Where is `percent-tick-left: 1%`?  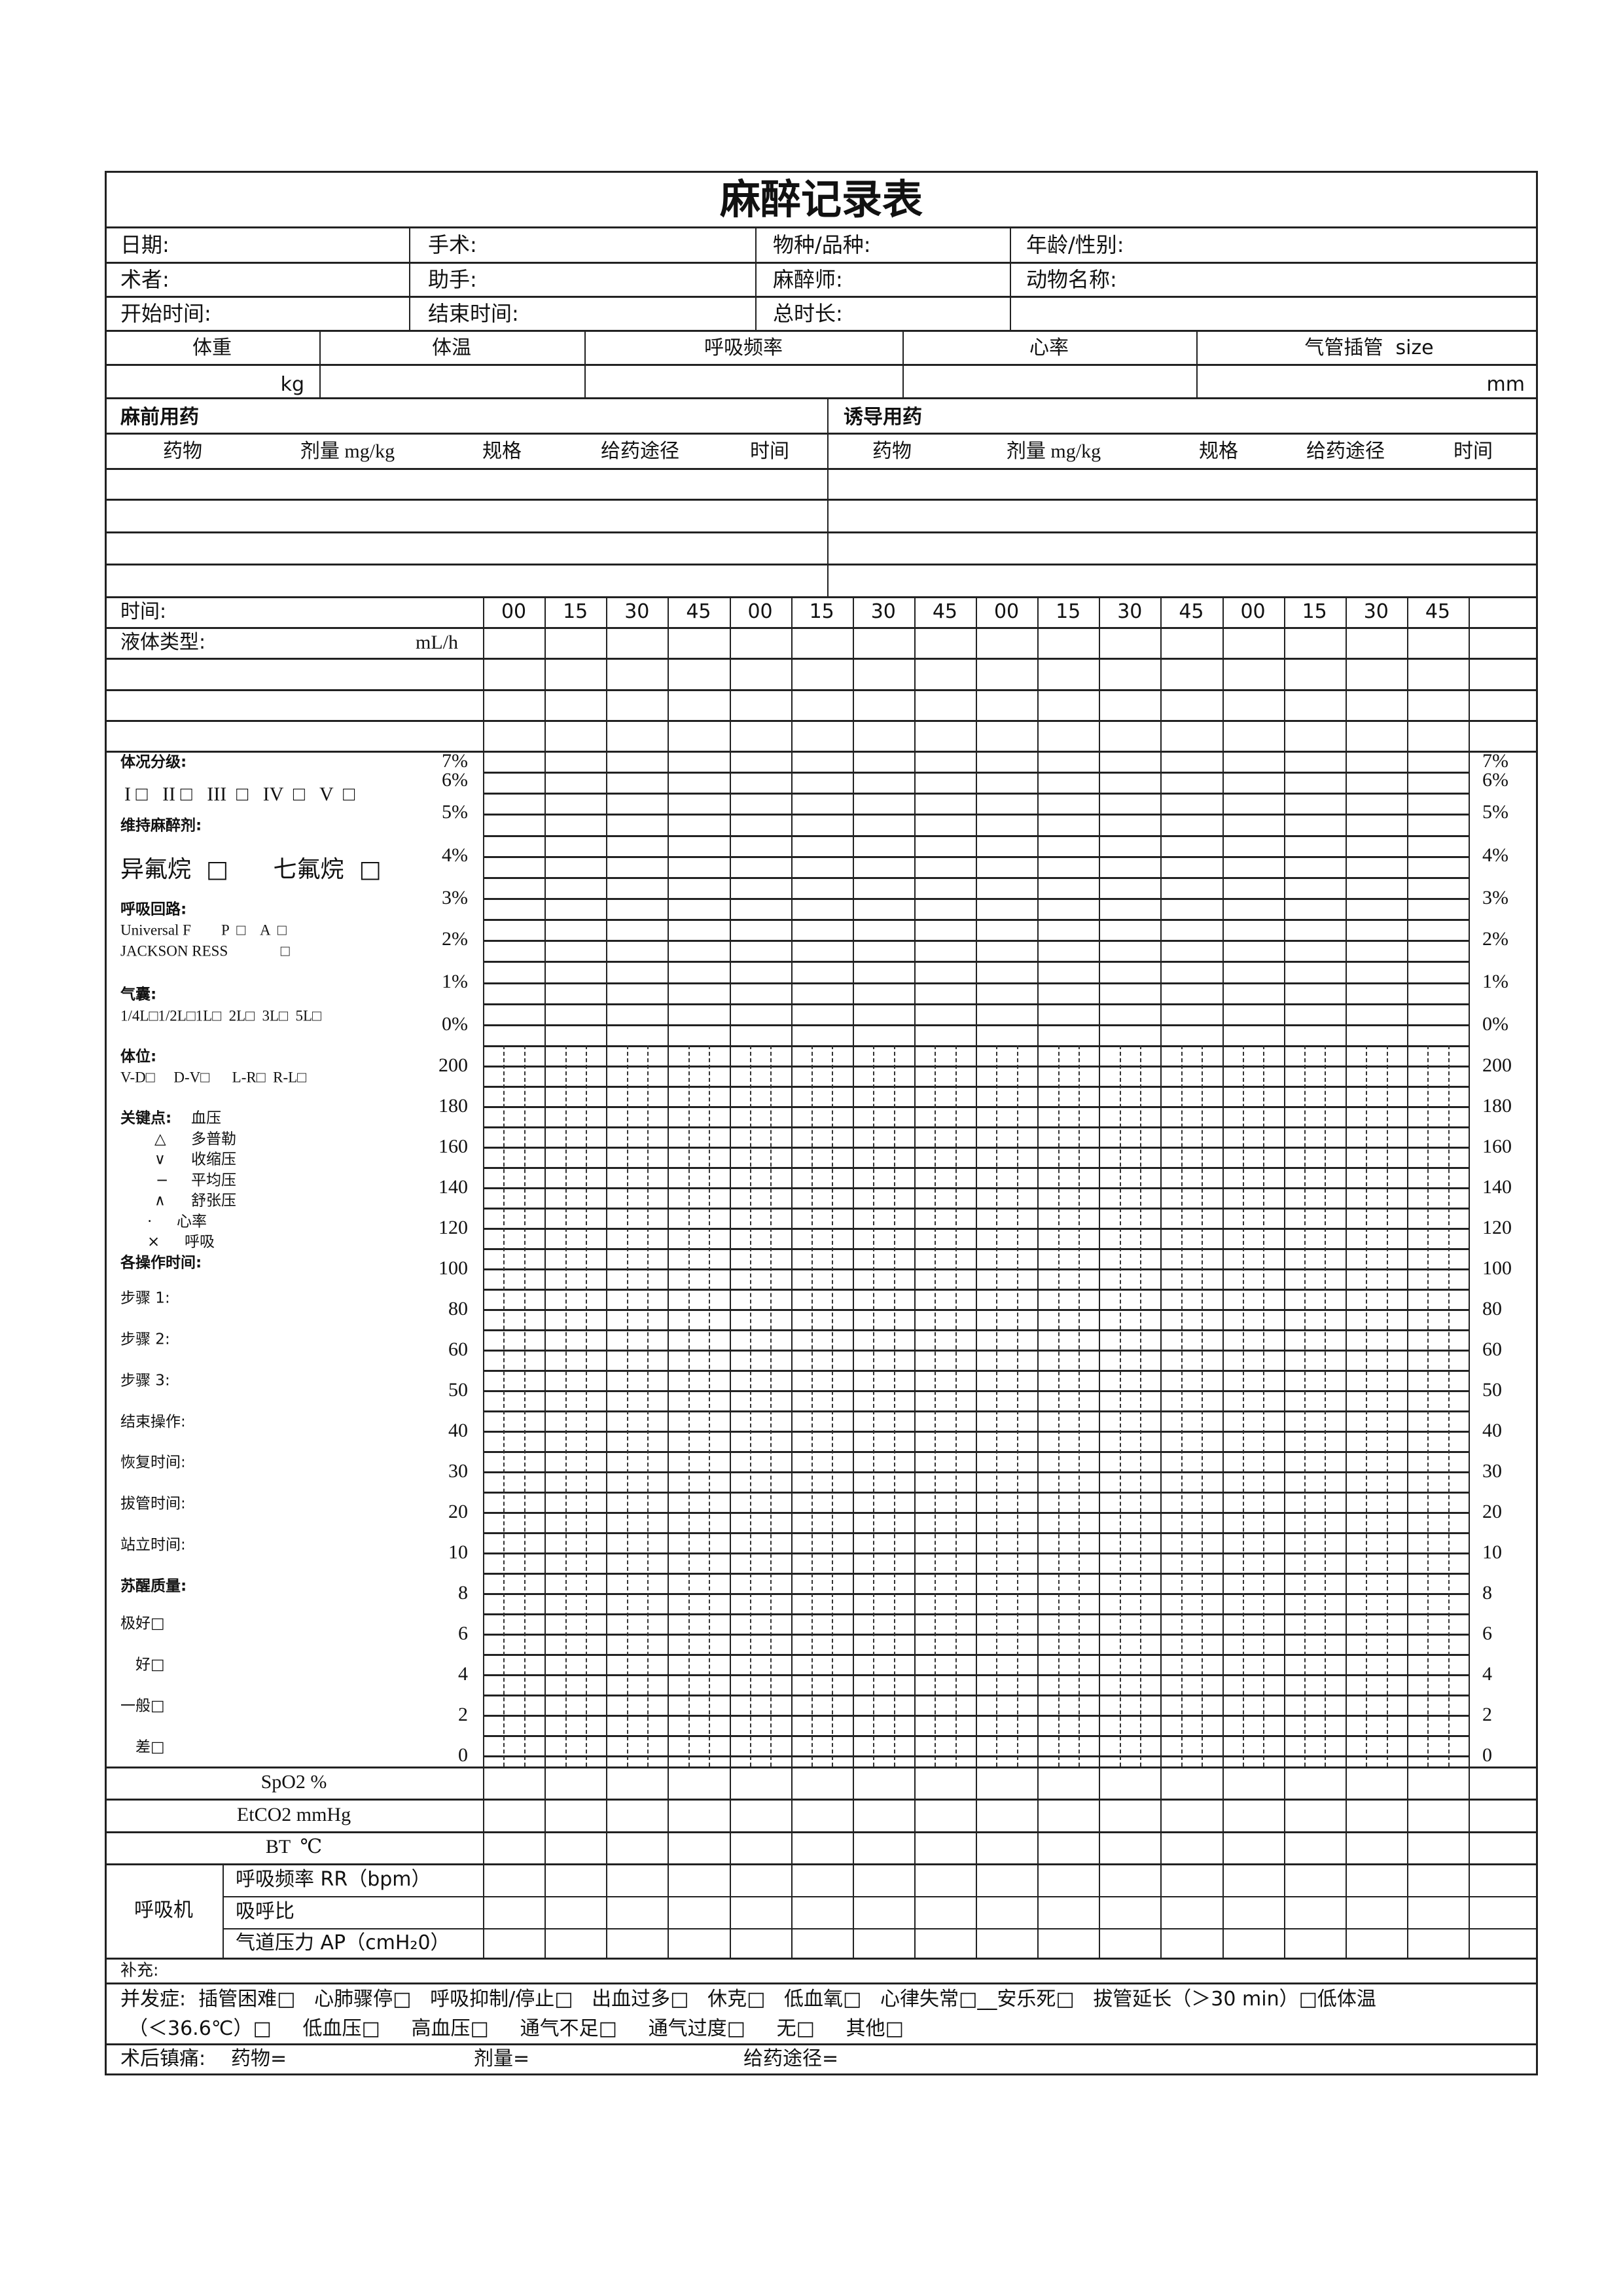
percent-tick-left: 1% is located at coordinates (455, 982).